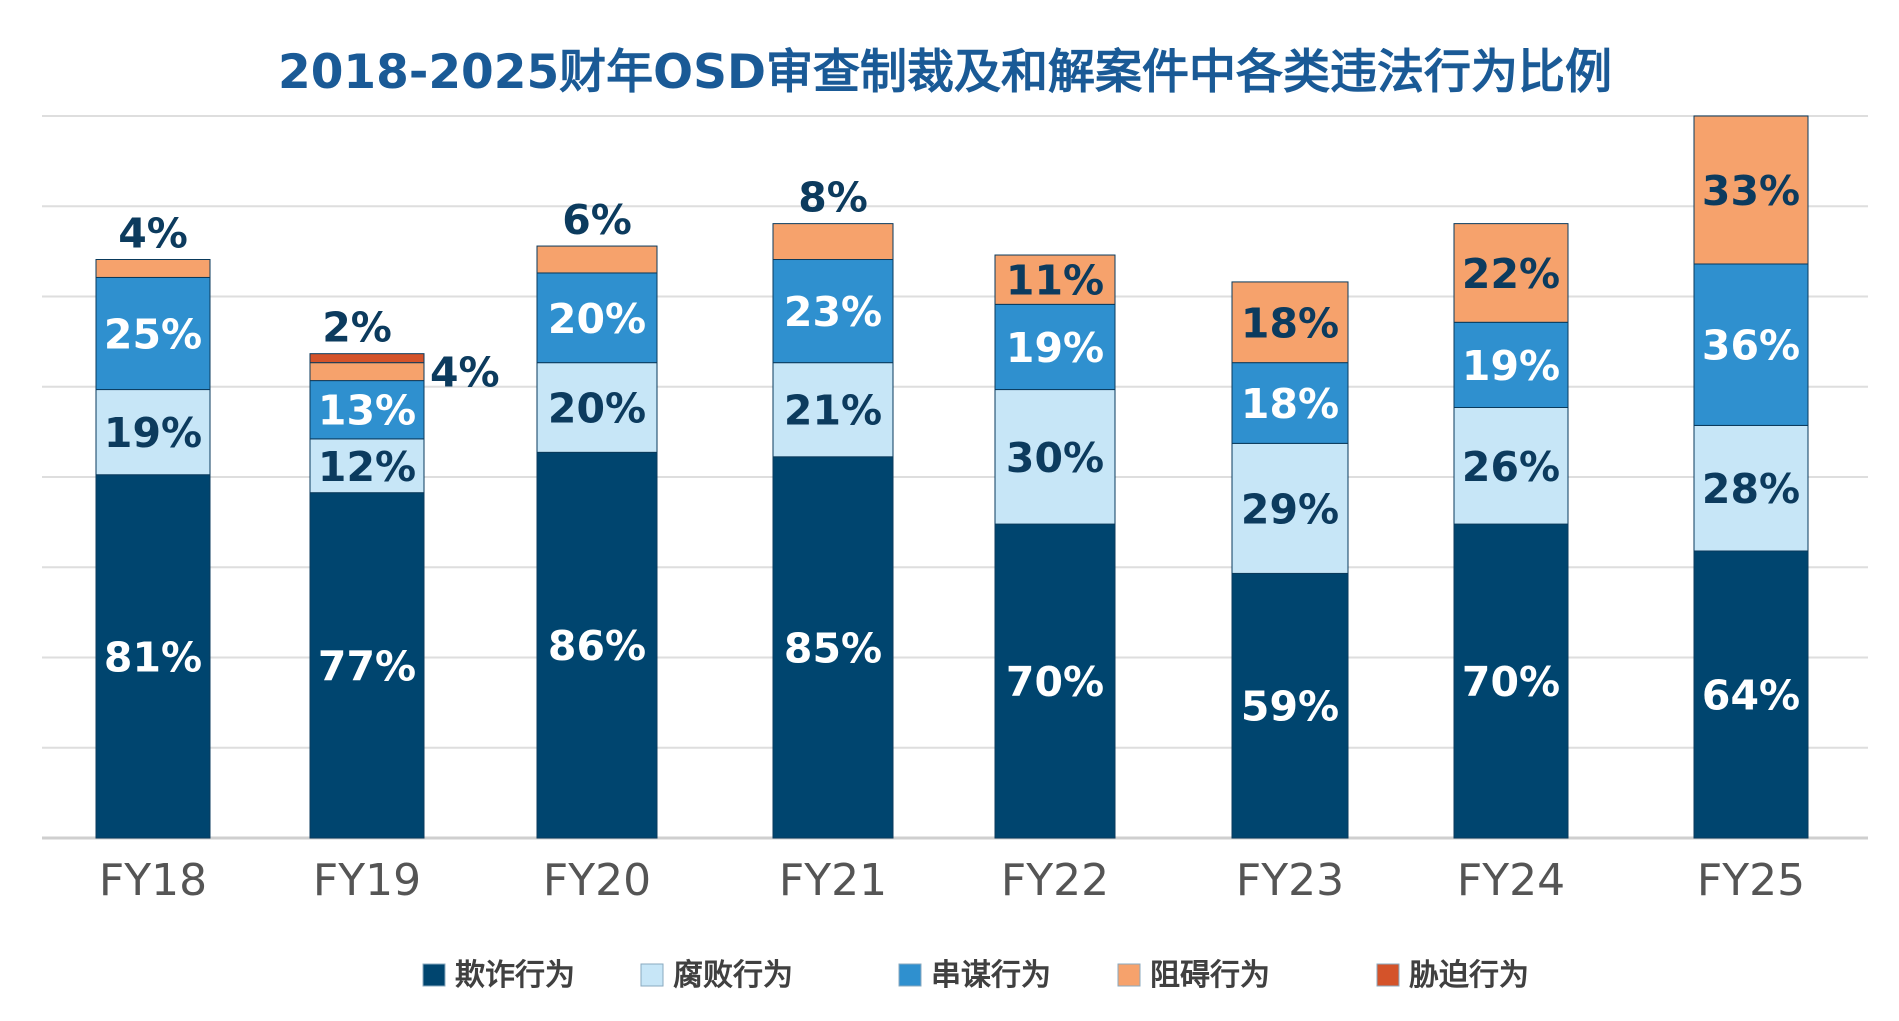 This screenshot has height=1021, width=1899. I want to click on data-label: 64%, so click(1751, 695).